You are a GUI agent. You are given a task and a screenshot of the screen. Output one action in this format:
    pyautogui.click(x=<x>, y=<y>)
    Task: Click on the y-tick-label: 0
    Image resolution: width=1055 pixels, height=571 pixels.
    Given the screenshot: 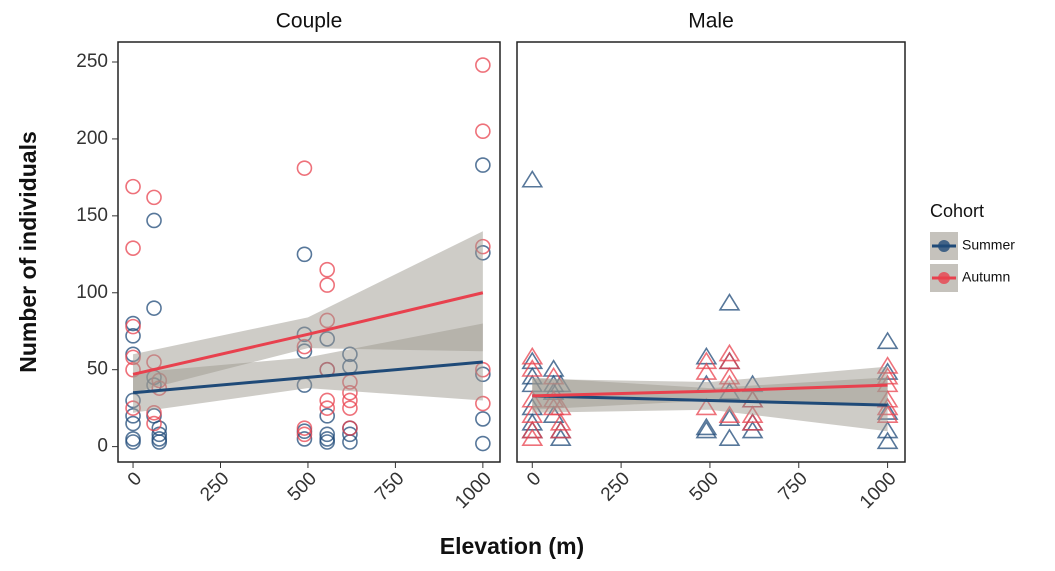 What is the action you would take?
    pyautogui.click(x=102, y=446)
    